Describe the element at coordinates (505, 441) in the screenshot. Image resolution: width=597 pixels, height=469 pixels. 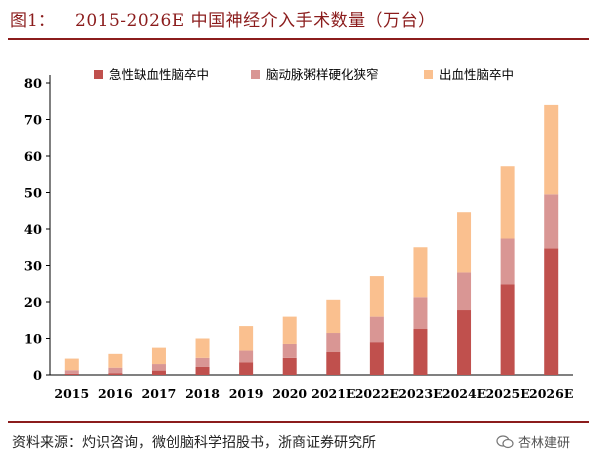
I see `wechat-icon` at that location.